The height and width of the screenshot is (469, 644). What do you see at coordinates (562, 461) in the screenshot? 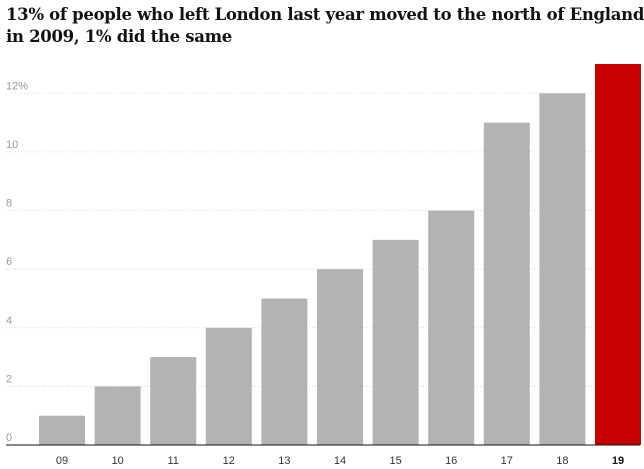
I see `x-tick-label: 18` at bounding box center [562, 461].